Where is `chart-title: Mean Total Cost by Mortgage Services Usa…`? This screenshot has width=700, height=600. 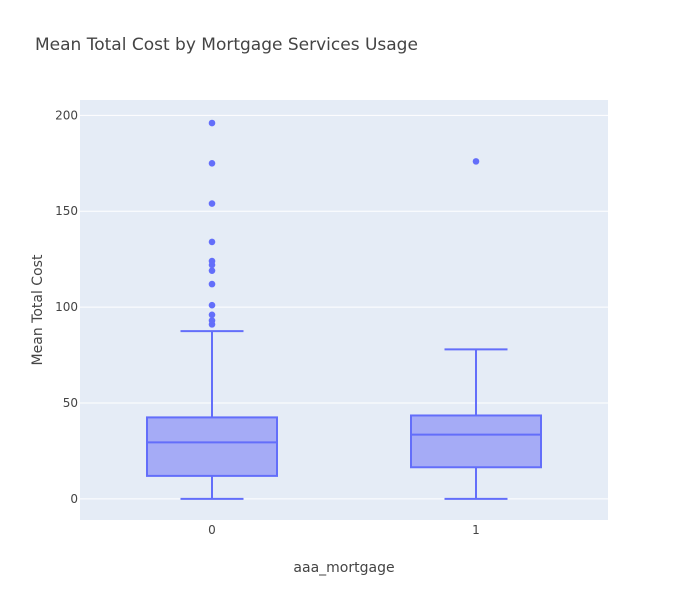 chart-title: Mean Total Cost by Mortgage Services Usa… is located at coordinates (226, 45).